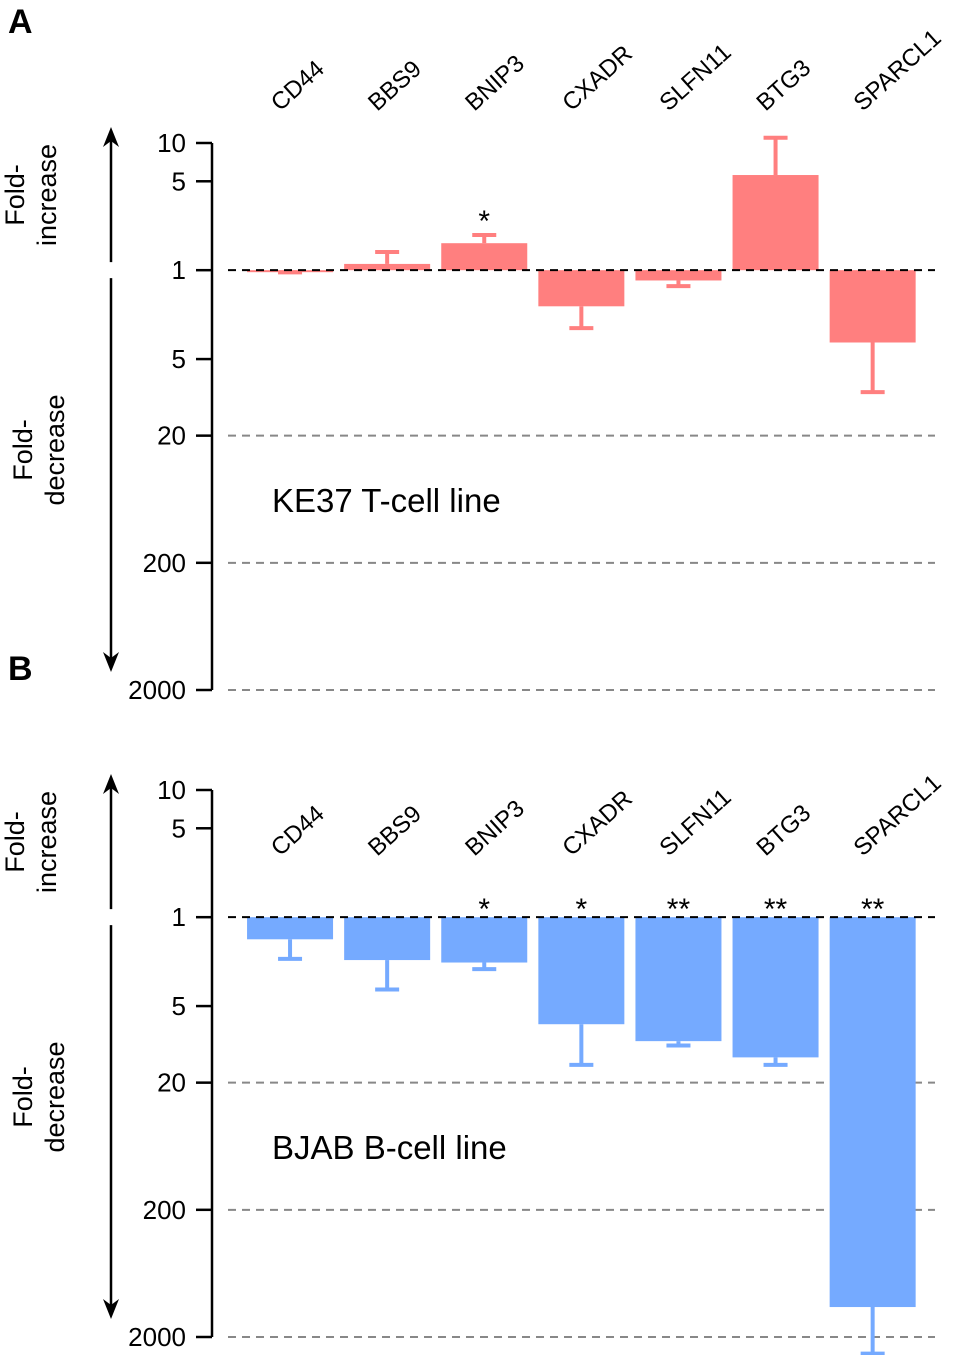 The height and width of the screenshot is (1355, 965). I want to click on panel-title: KE37 T-cell line, so click(386, 500).